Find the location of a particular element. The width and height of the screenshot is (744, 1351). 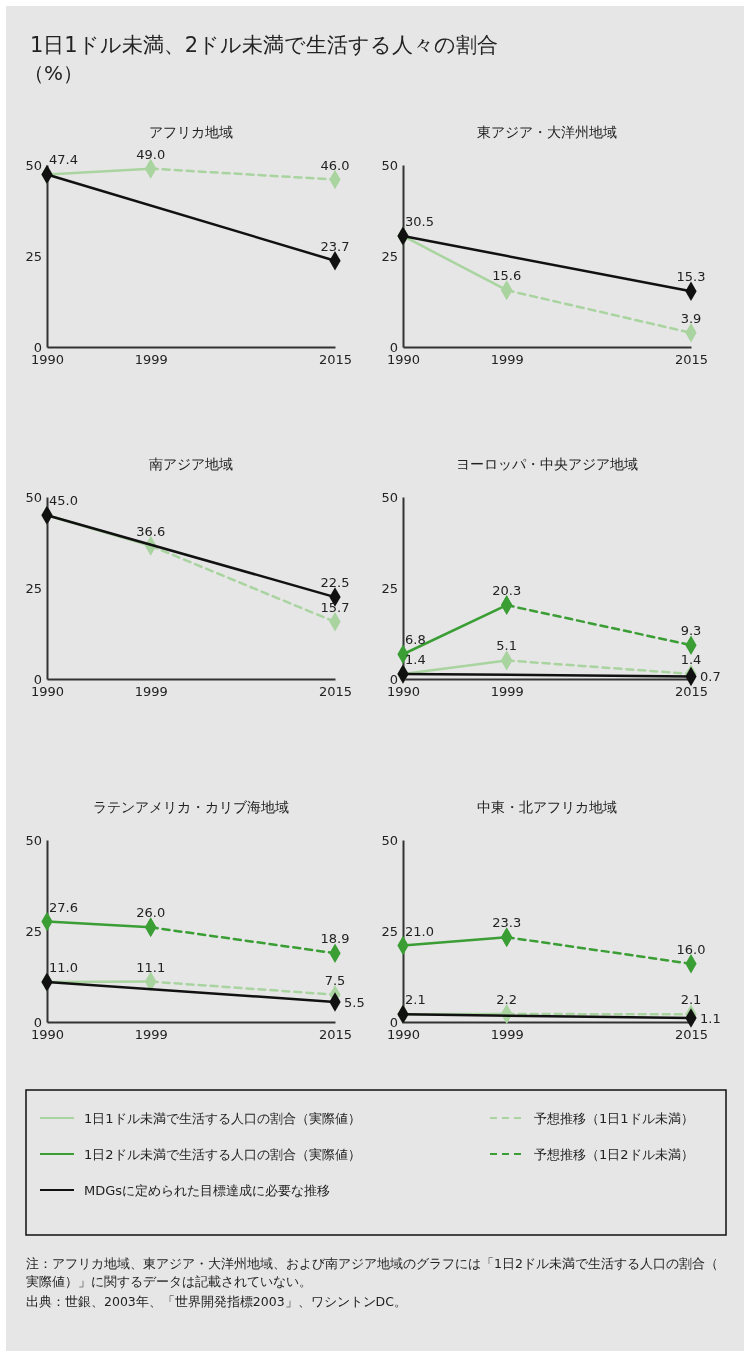

data-label: 21.0 is located at coordinates (419, 931).